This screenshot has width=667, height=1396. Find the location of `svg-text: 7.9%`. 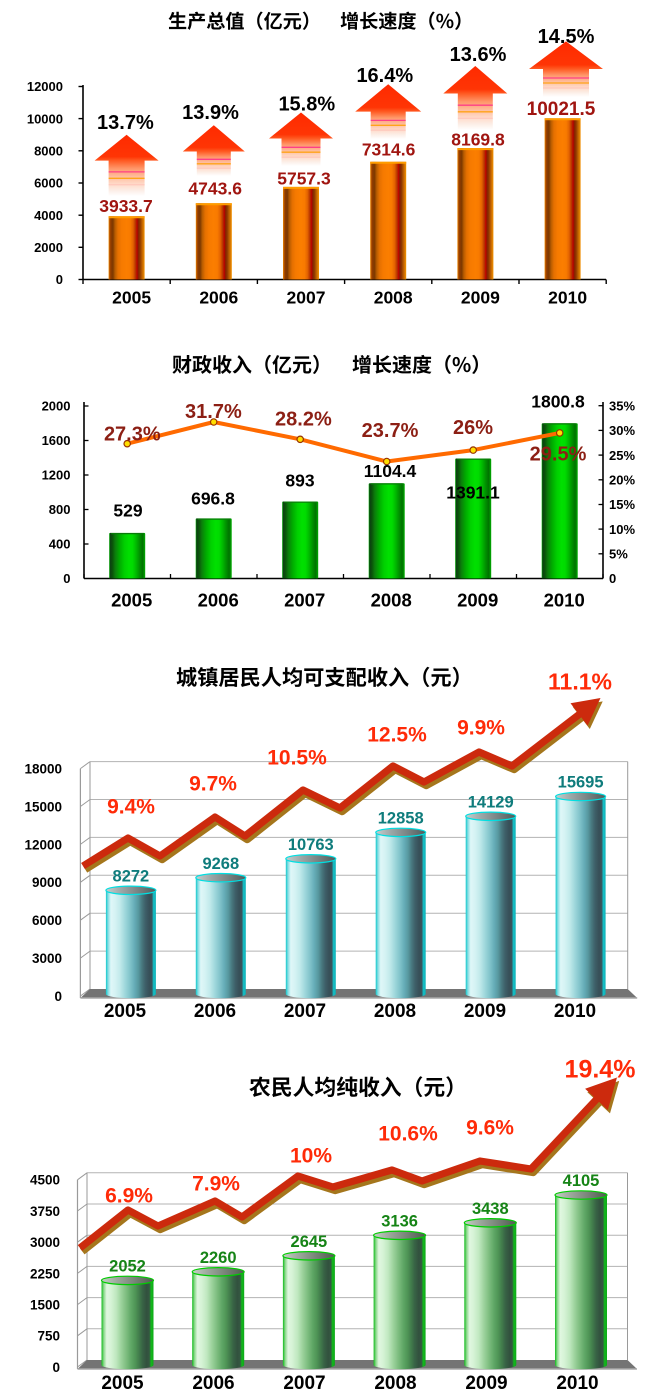

svg-text: 7.9% is located at coordinates (216, 1184).